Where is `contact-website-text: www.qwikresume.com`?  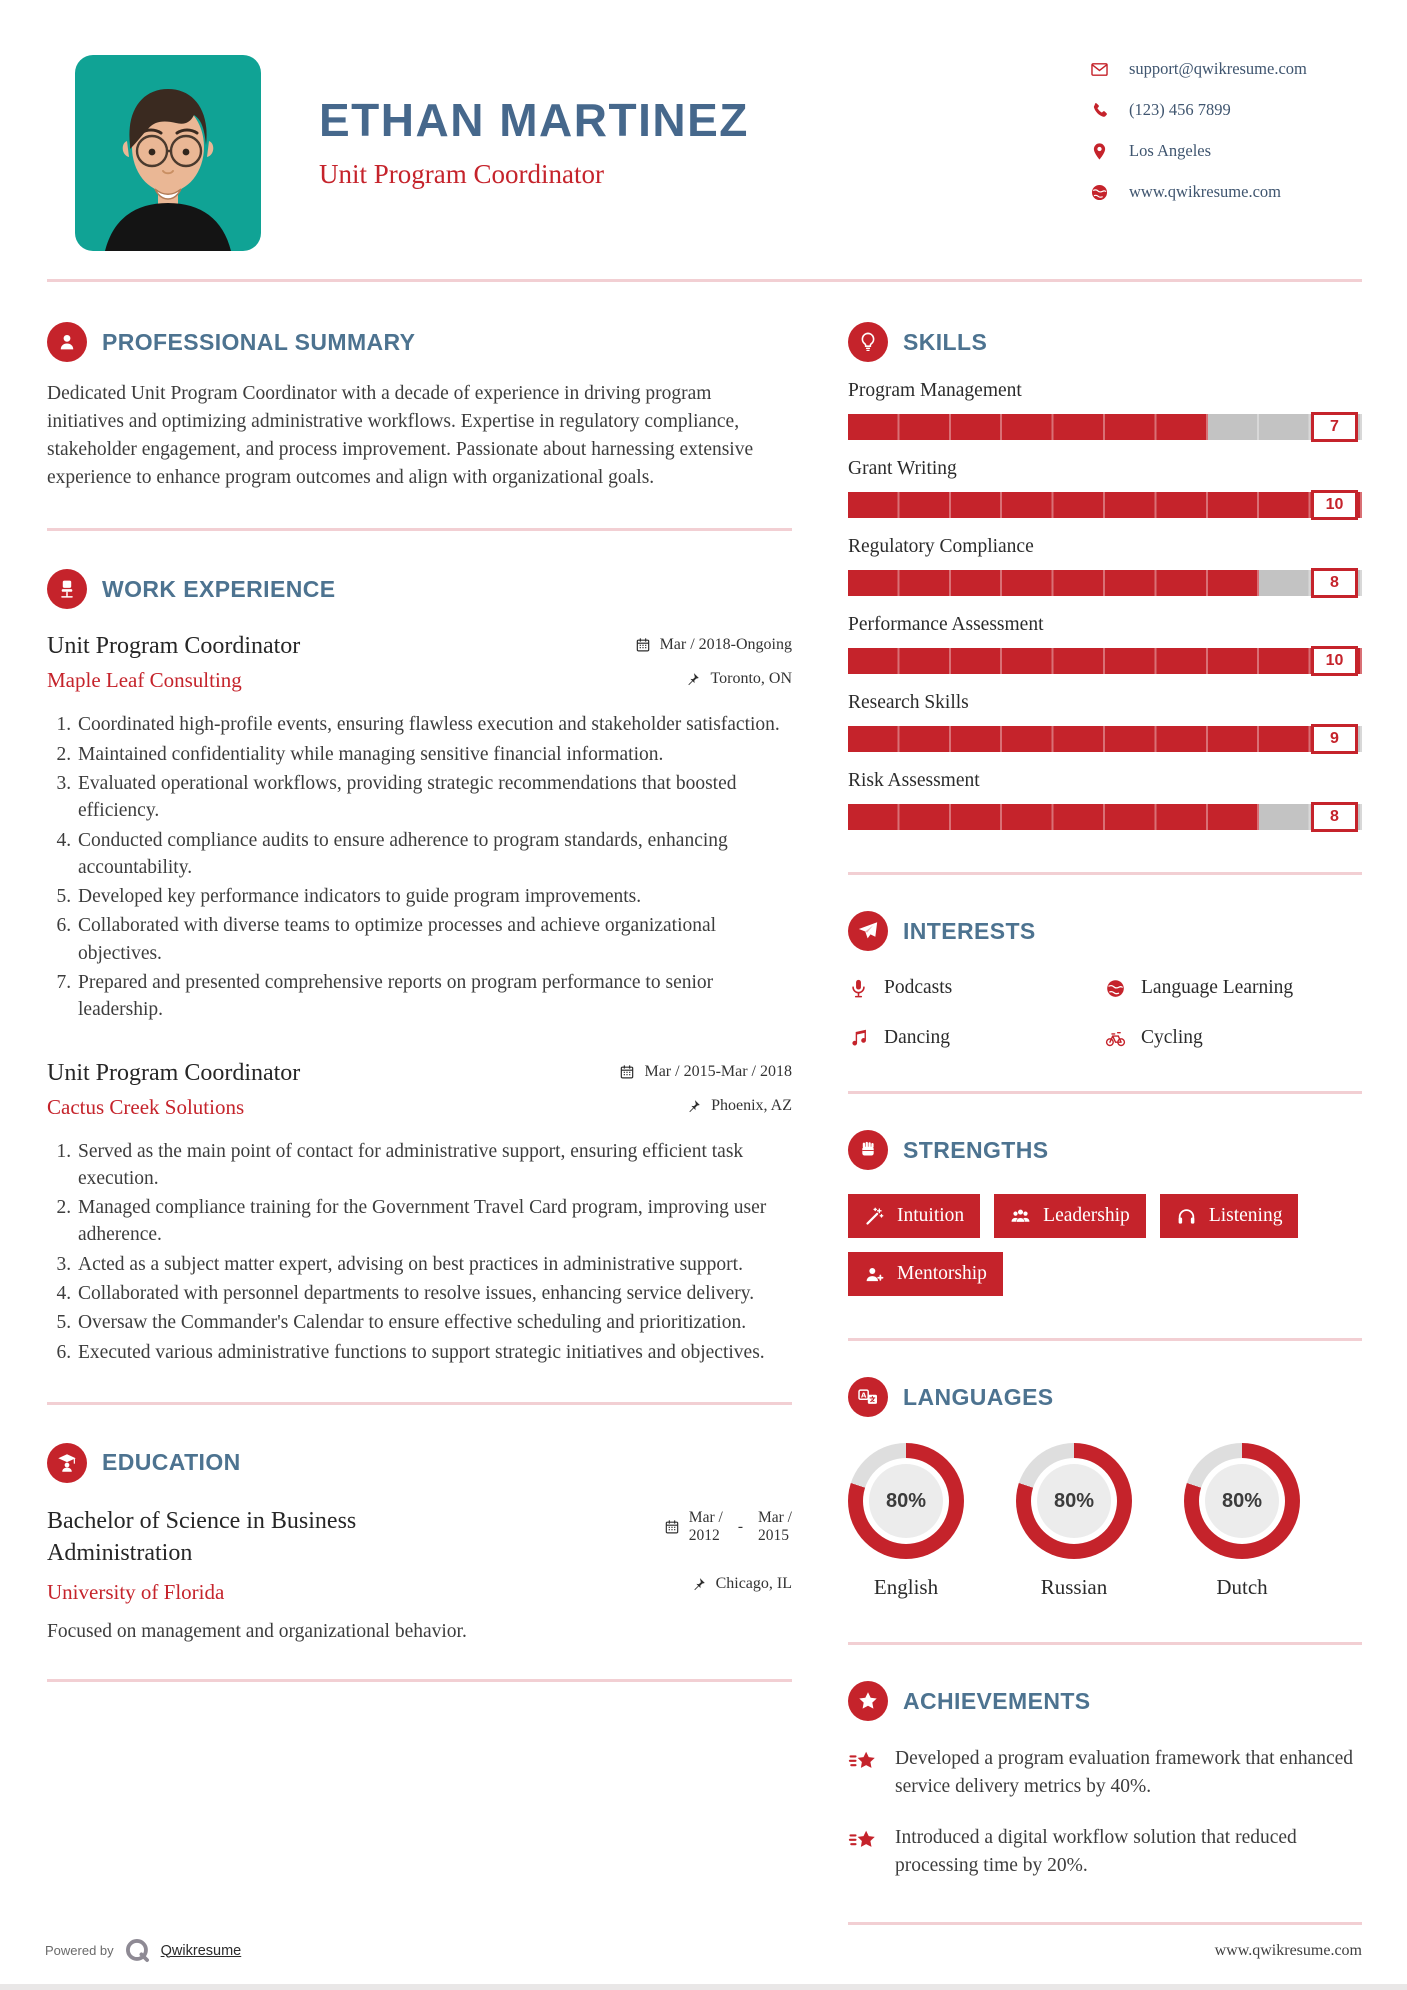
contact-website-text: www.qwikresume.com is located at coordinates (1205, 191).